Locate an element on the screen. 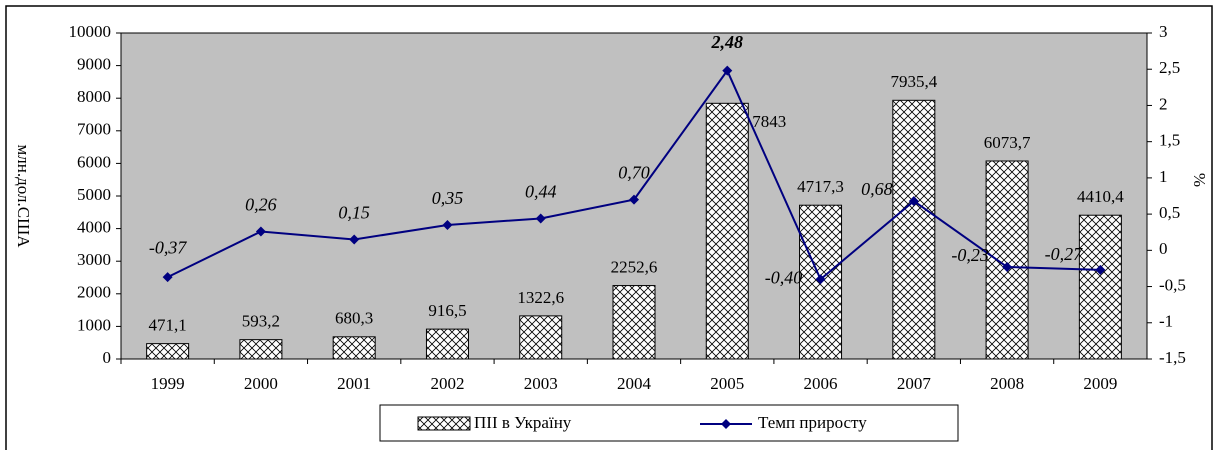 This screenshot has height=450, width=1219. line-value-label: 0,44 is located at coordinates (541, 192).